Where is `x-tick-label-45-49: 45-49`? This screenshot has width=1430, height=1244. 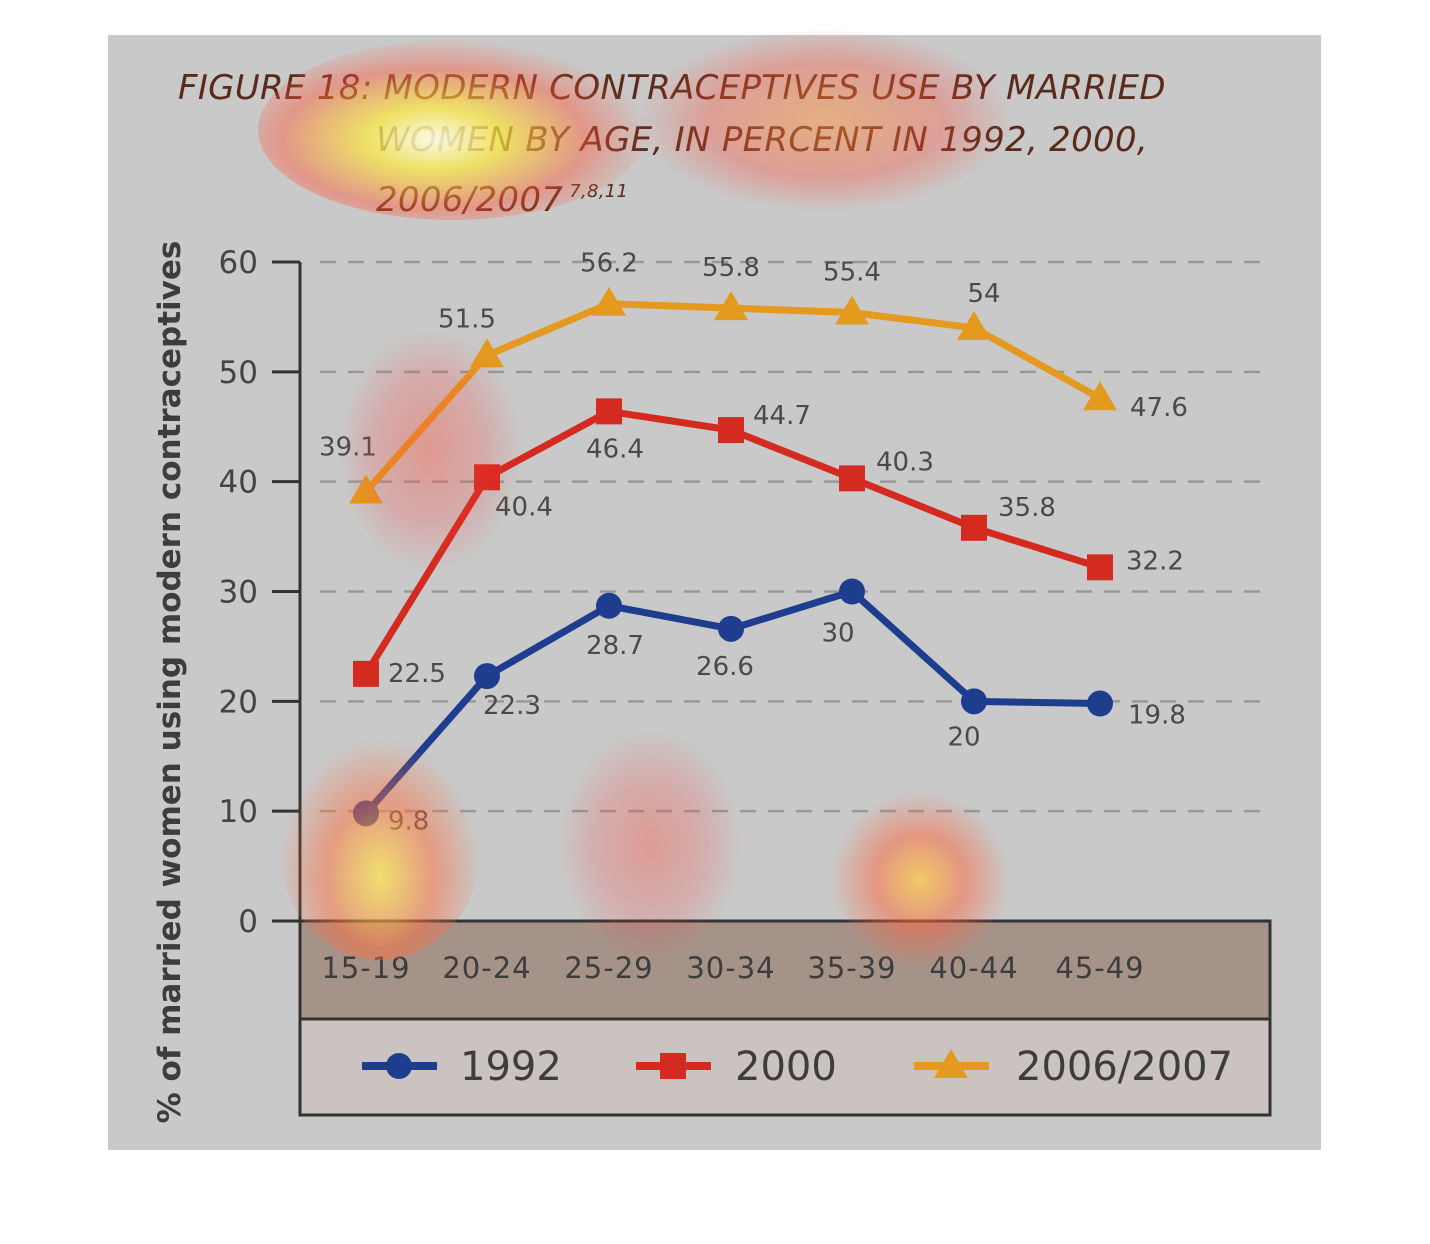
x-tick-label-45-49: 45-49 is located at coordinates (1099, 968).